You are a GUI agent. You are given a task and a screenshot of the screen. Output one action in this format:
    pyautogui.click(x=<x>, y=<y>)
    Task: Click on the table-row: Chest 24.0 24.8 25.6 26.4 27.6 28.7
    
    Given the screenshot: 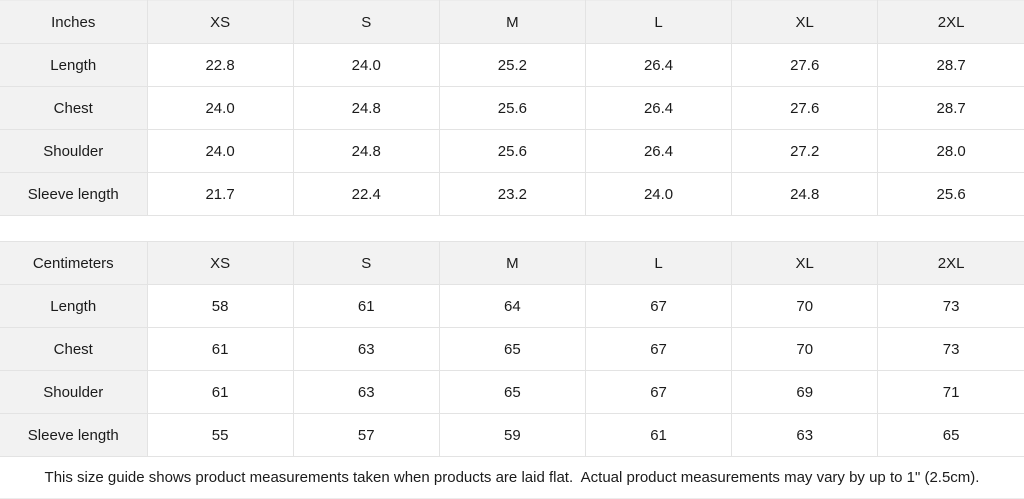 What is the action you would take?
    pyautogui.click(x=512, y=108)
    